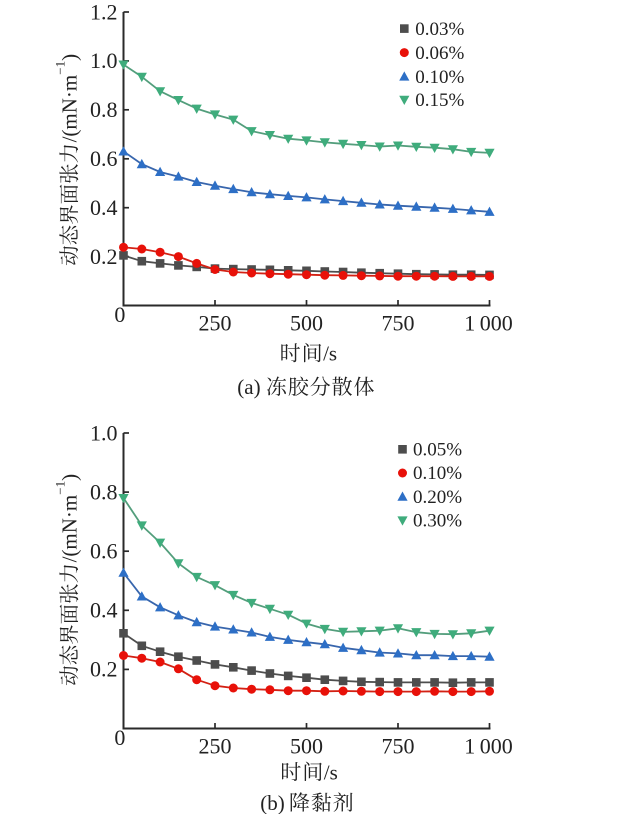 This screenshot has width=622, height=814. What do you see at coordinates (439, 53) in the screenshot?
I see `svg-text: 0.06%` at bounding box center [439, 53].